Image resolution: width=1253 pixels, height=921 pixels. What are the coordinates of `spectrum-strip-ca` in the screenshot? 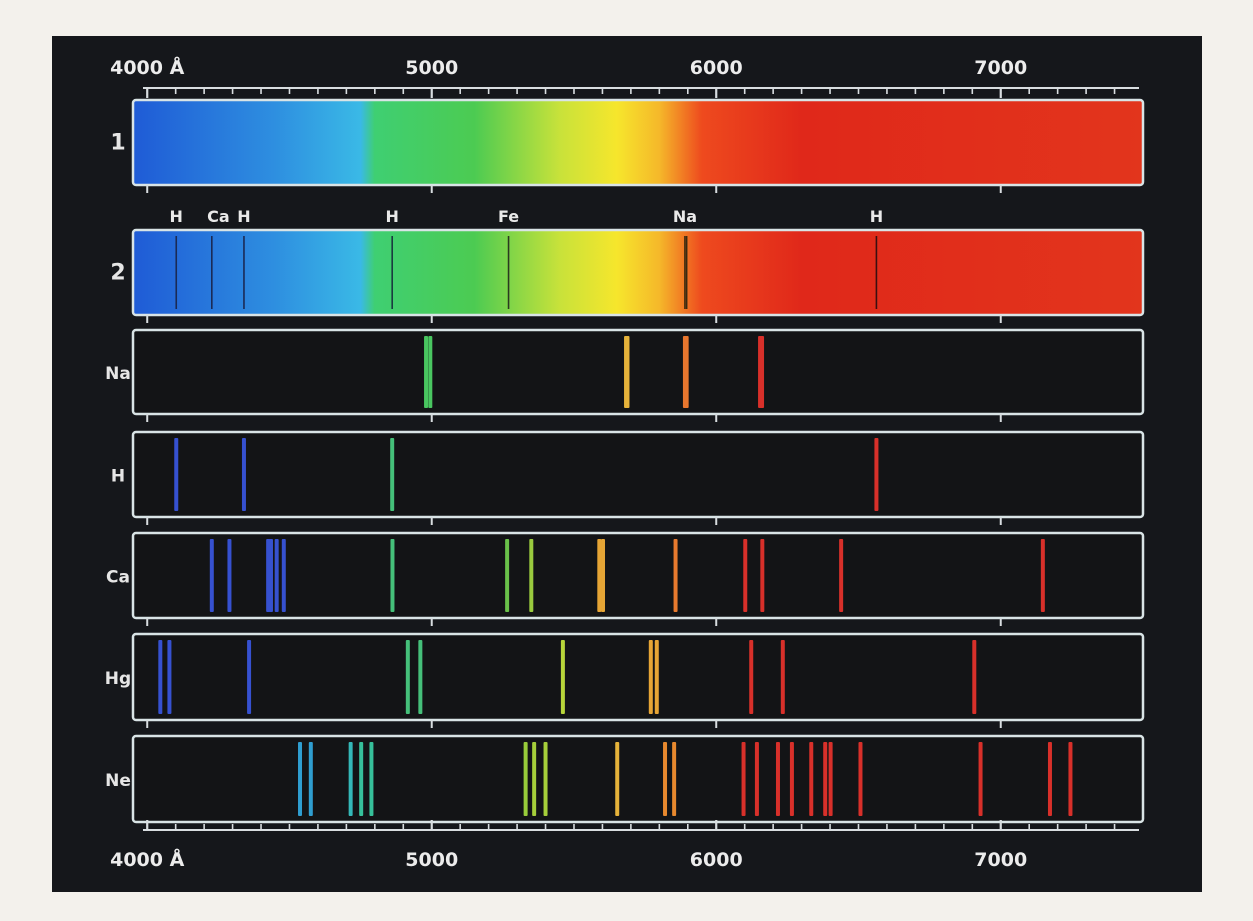 It's located at (638, 575).